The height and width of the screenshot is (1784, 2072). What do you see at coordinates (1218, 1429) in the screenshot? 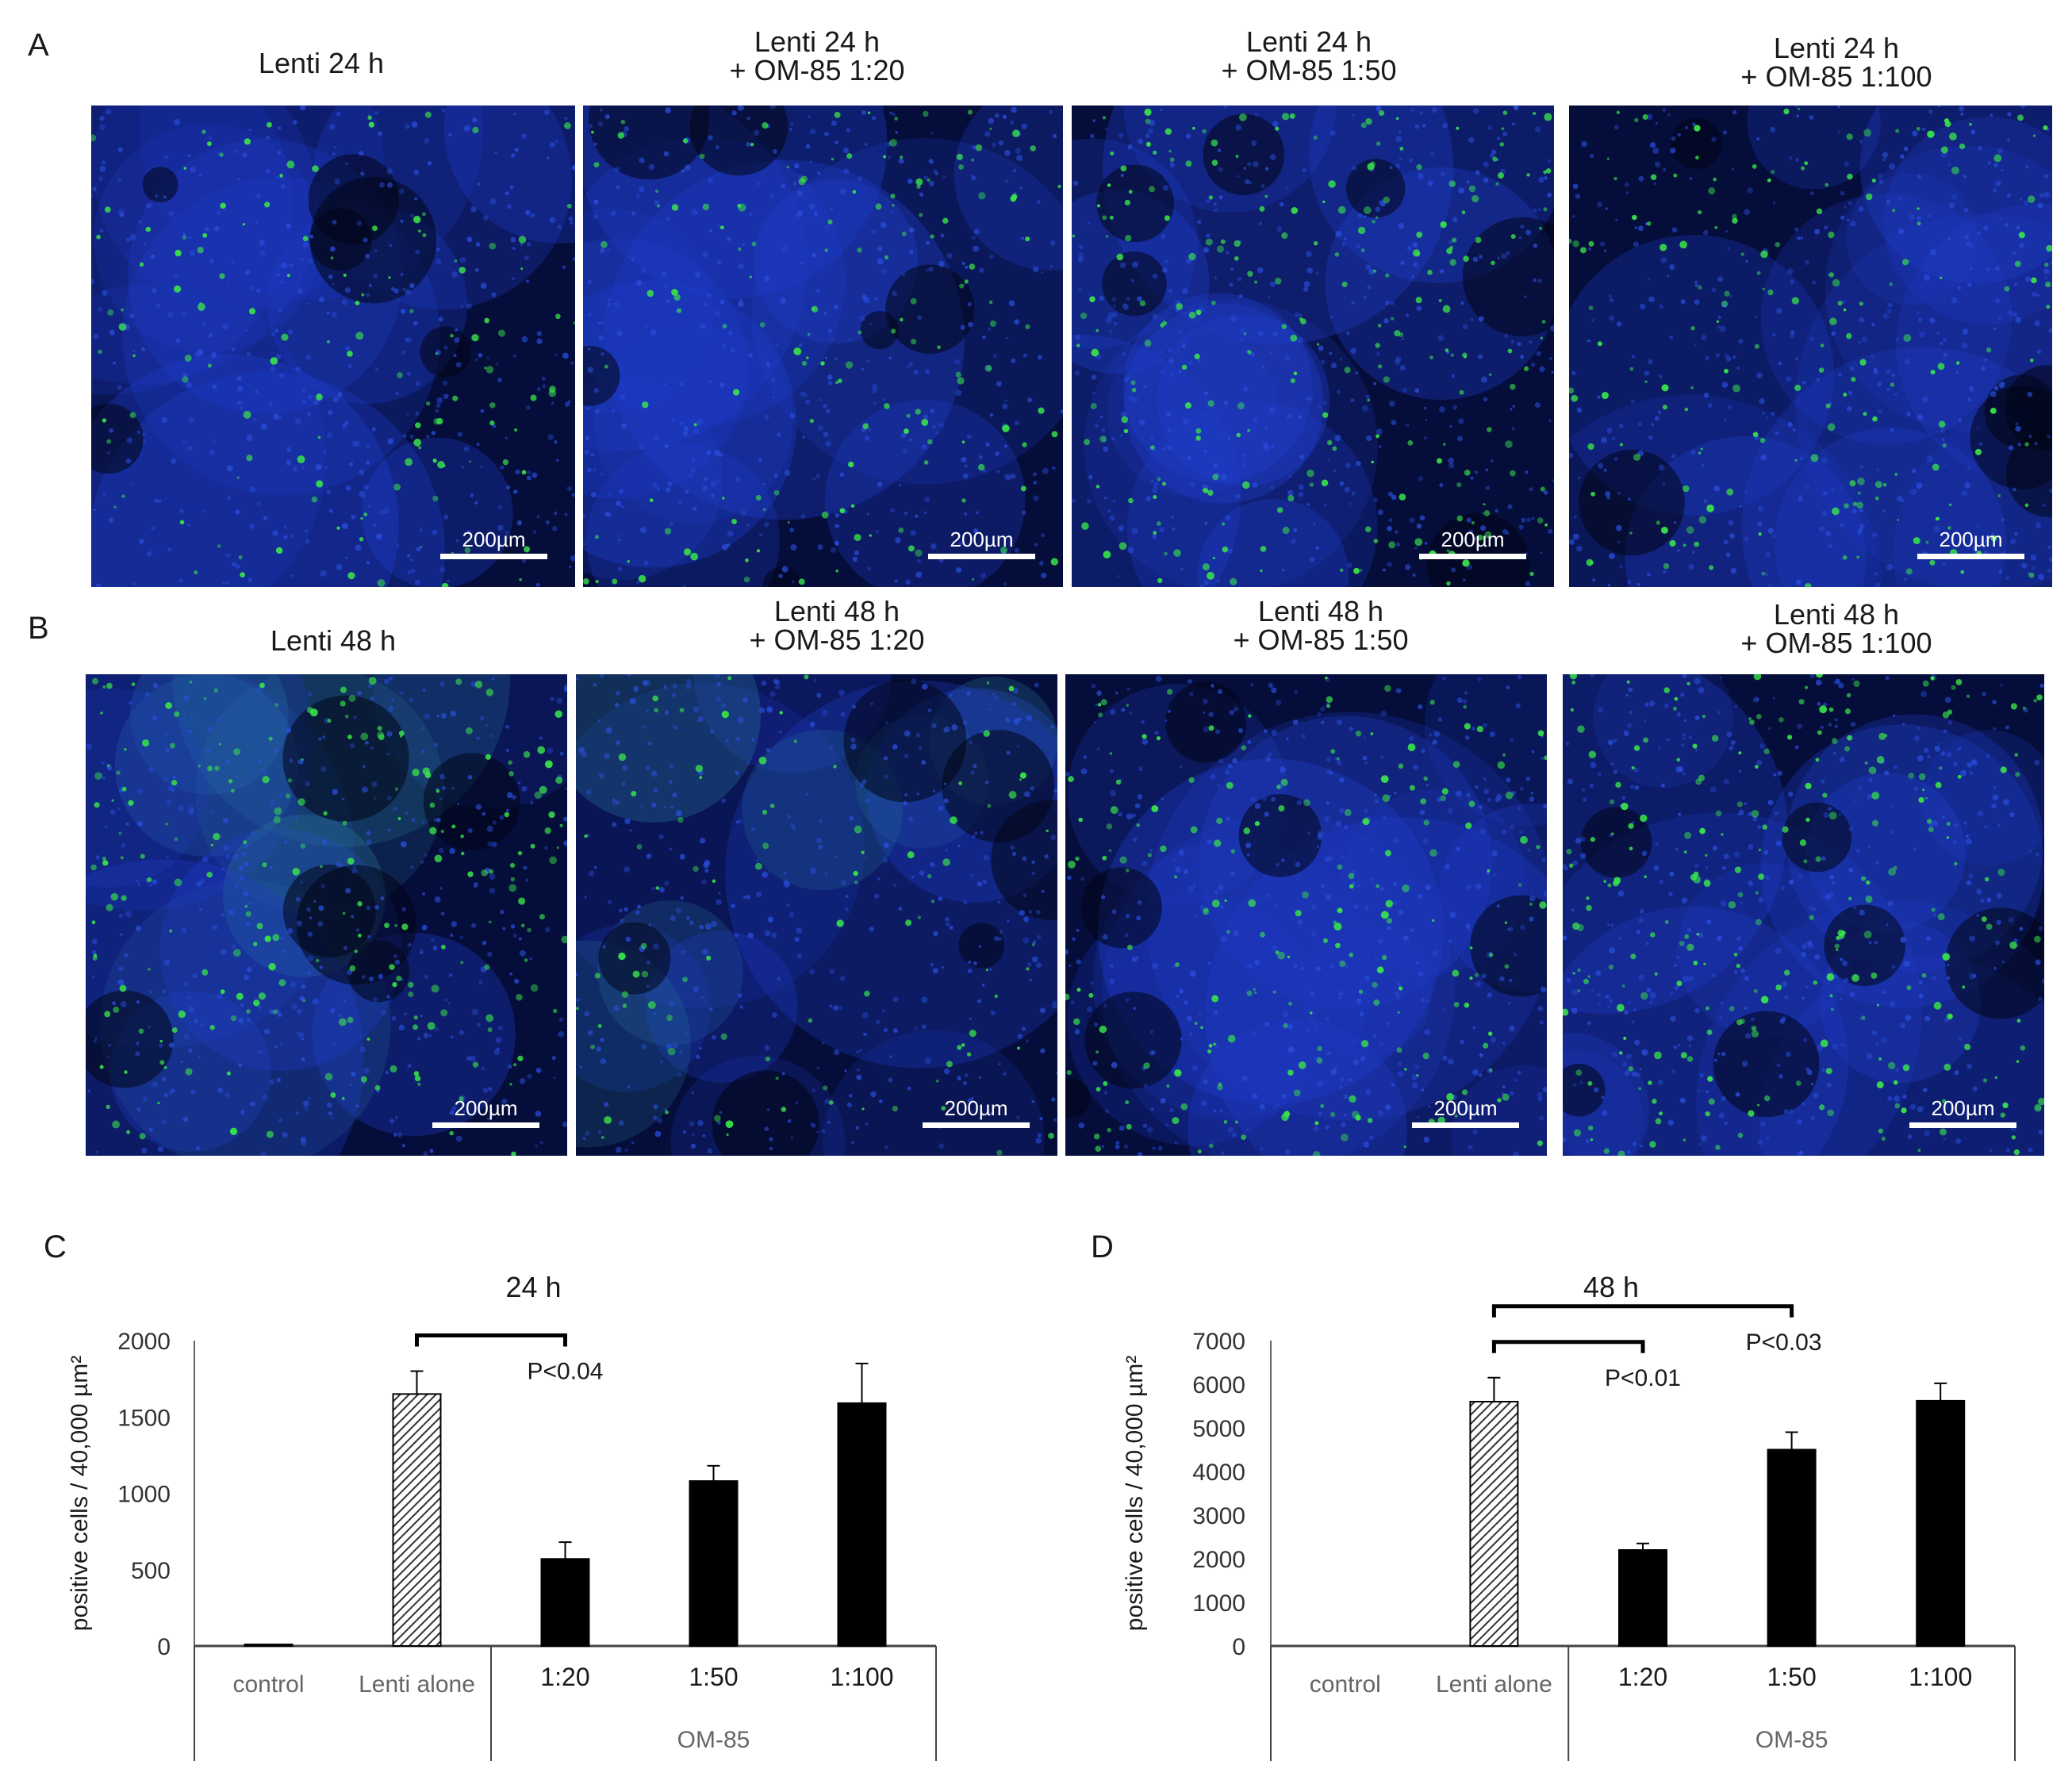
I see `y-tick-label: 5000` at bounding box center [1218, 1429].